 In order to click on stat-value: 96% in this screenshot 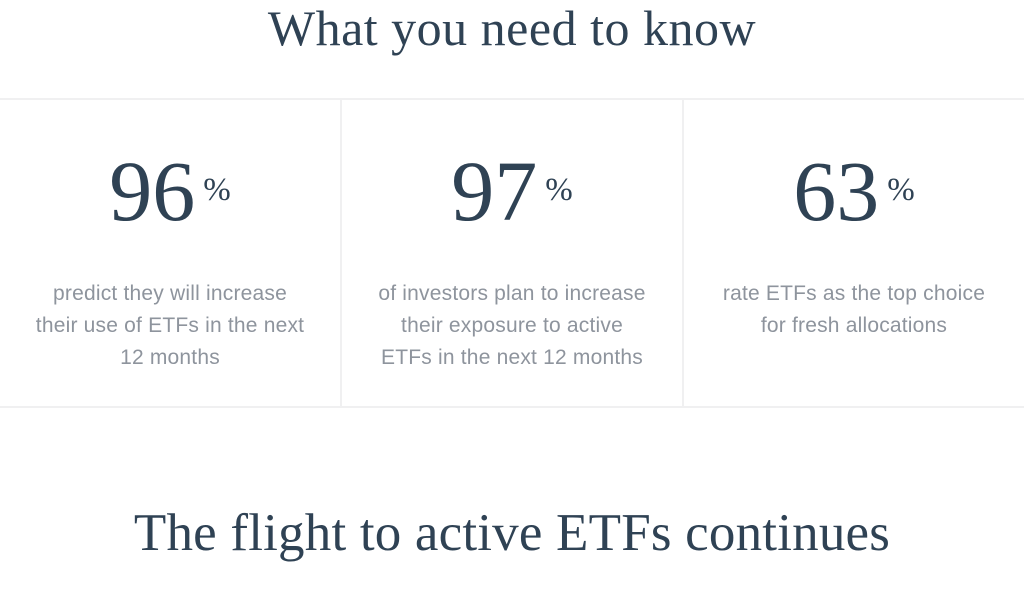, I will do `click(170, 191)`.